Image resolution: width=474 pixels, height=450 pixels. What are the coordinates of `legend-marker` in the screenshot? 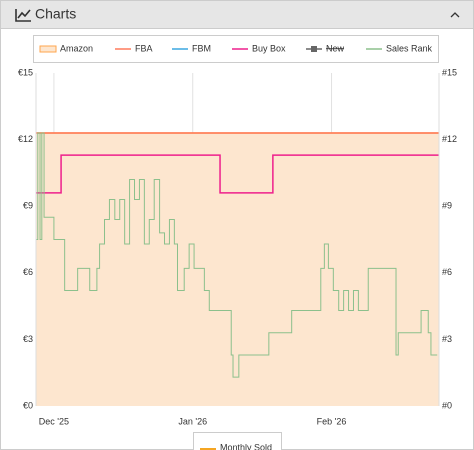 It's located at (314, 49).